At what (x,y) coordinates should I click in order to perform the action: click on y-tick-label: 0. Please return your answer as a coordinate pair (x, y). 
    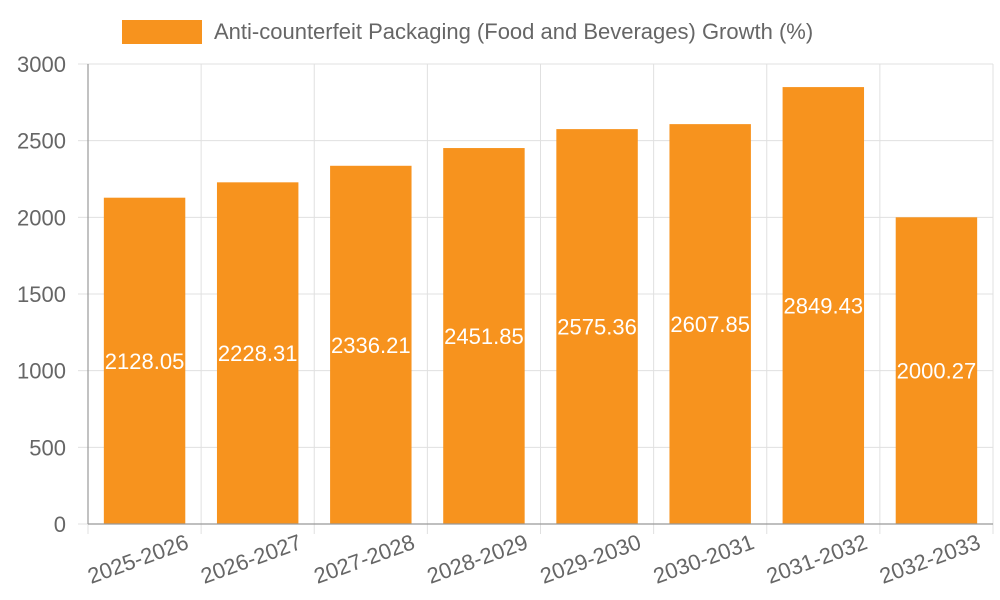
    Looking at the image, I should click on (60, 524).